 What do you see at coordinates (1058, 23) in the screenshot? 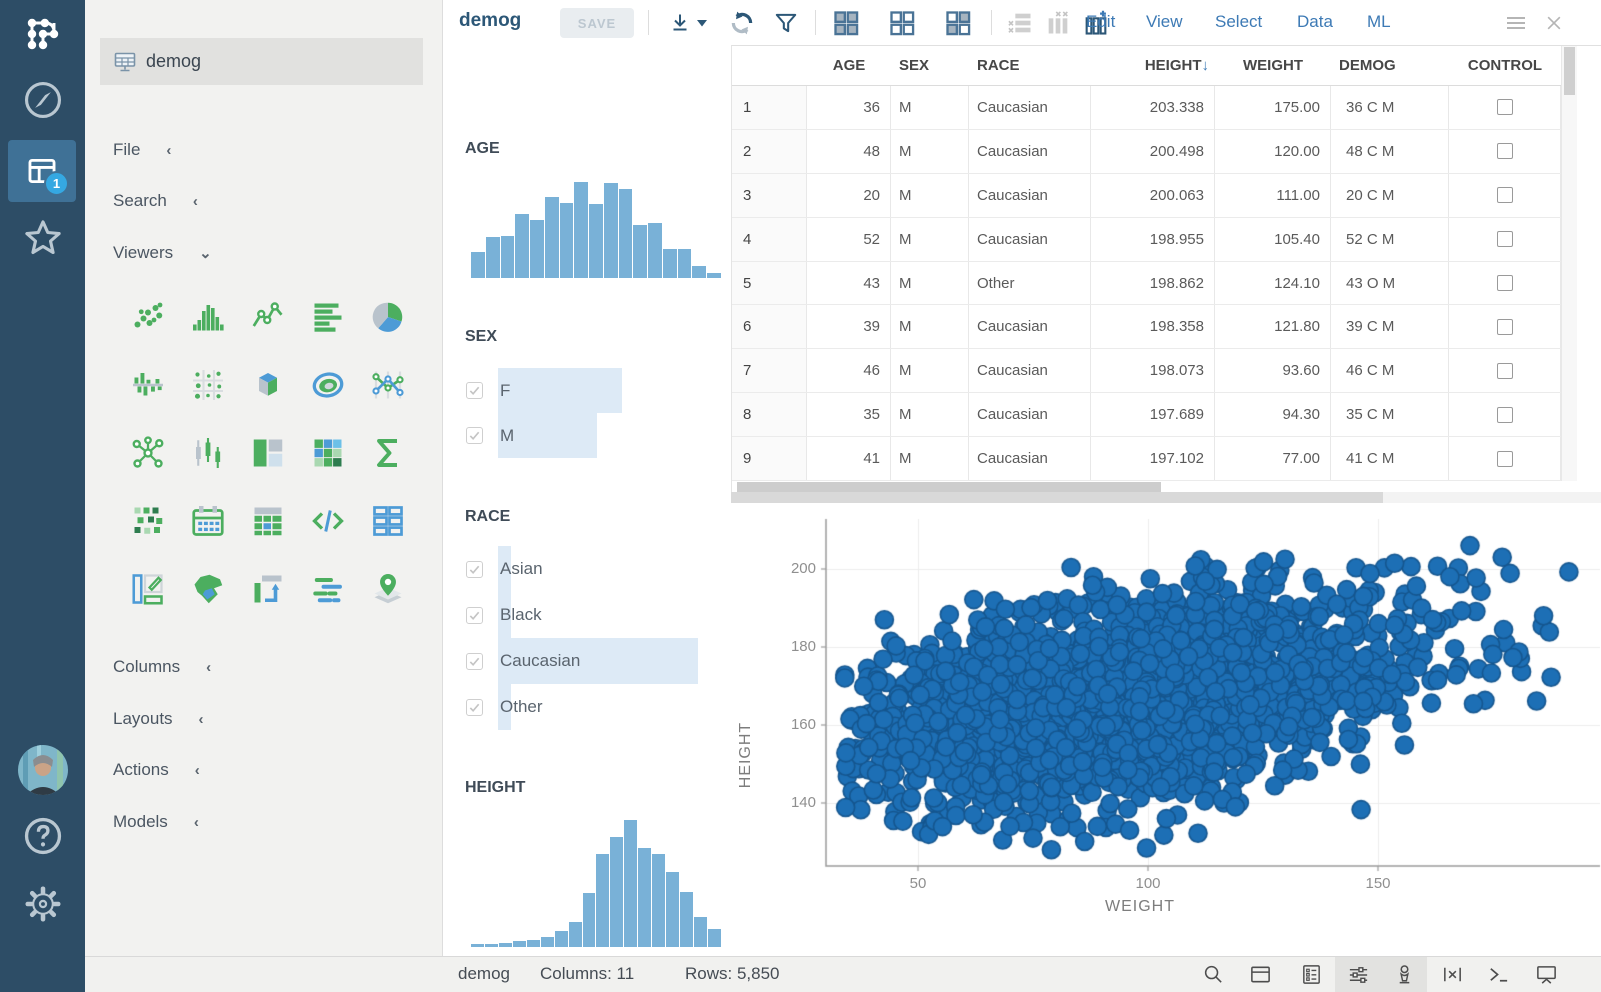
I see `remove-columns-button` at bounding box center [1058, 23].